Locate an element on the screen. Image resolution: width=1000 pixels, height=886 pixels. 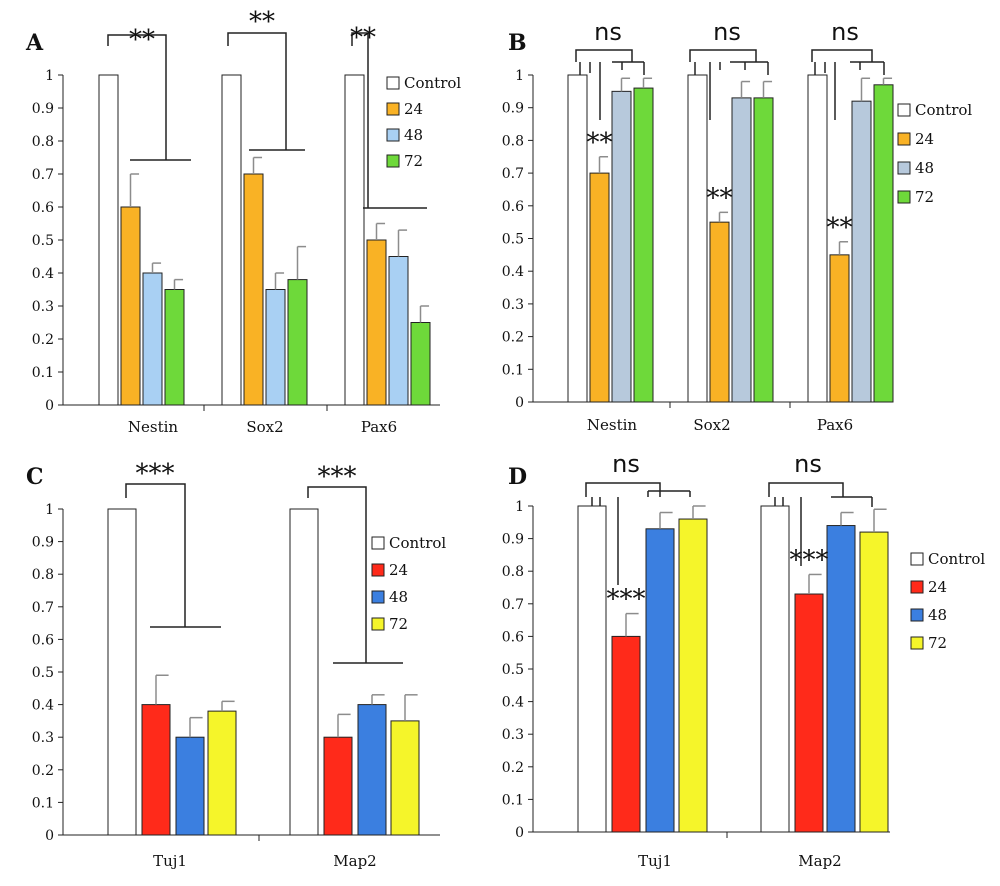
bar-pax6-control is located at coordinates (817, 238).